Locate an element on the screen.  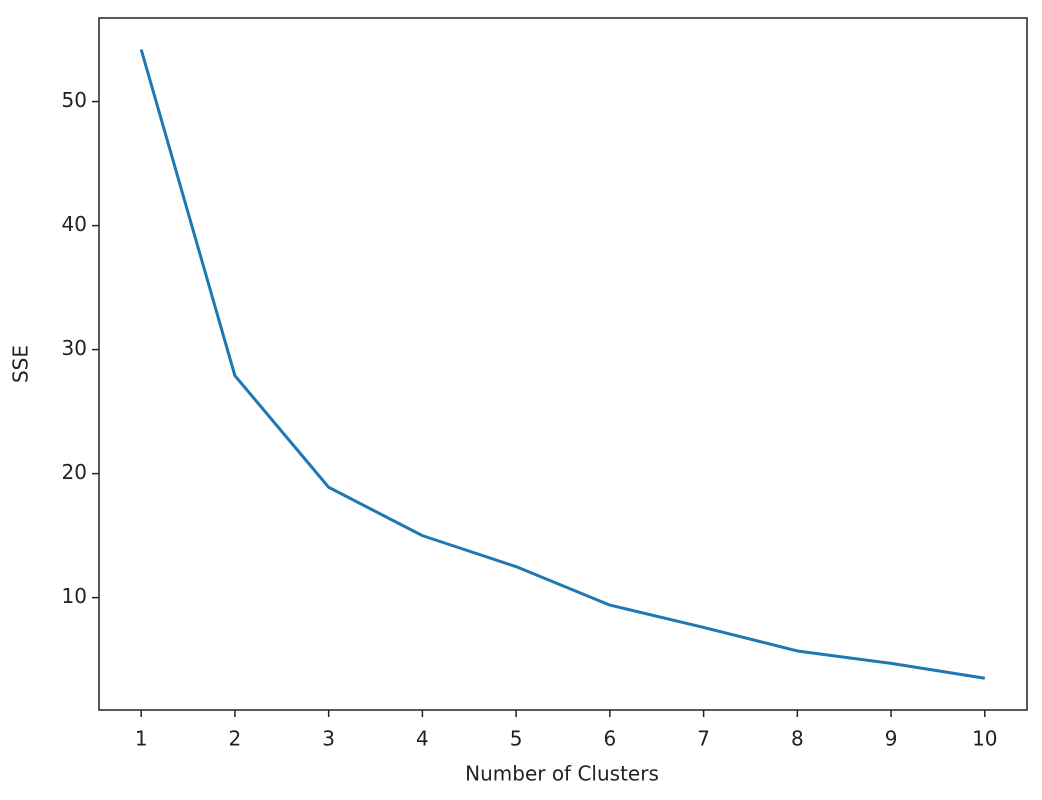
y-tick-label: 50 is located at coordinates (74, 100).